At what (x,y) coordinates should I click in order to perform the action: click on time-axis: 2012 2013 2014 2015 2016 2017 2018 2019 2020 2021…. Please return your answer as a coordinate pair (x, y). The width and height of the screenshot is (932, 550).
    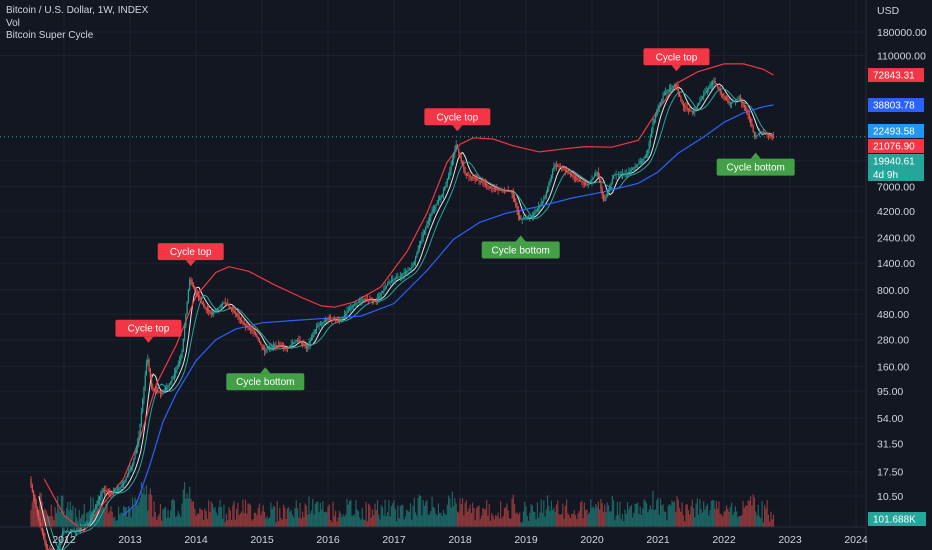
    Looking at the image, I should click on (460, 540).